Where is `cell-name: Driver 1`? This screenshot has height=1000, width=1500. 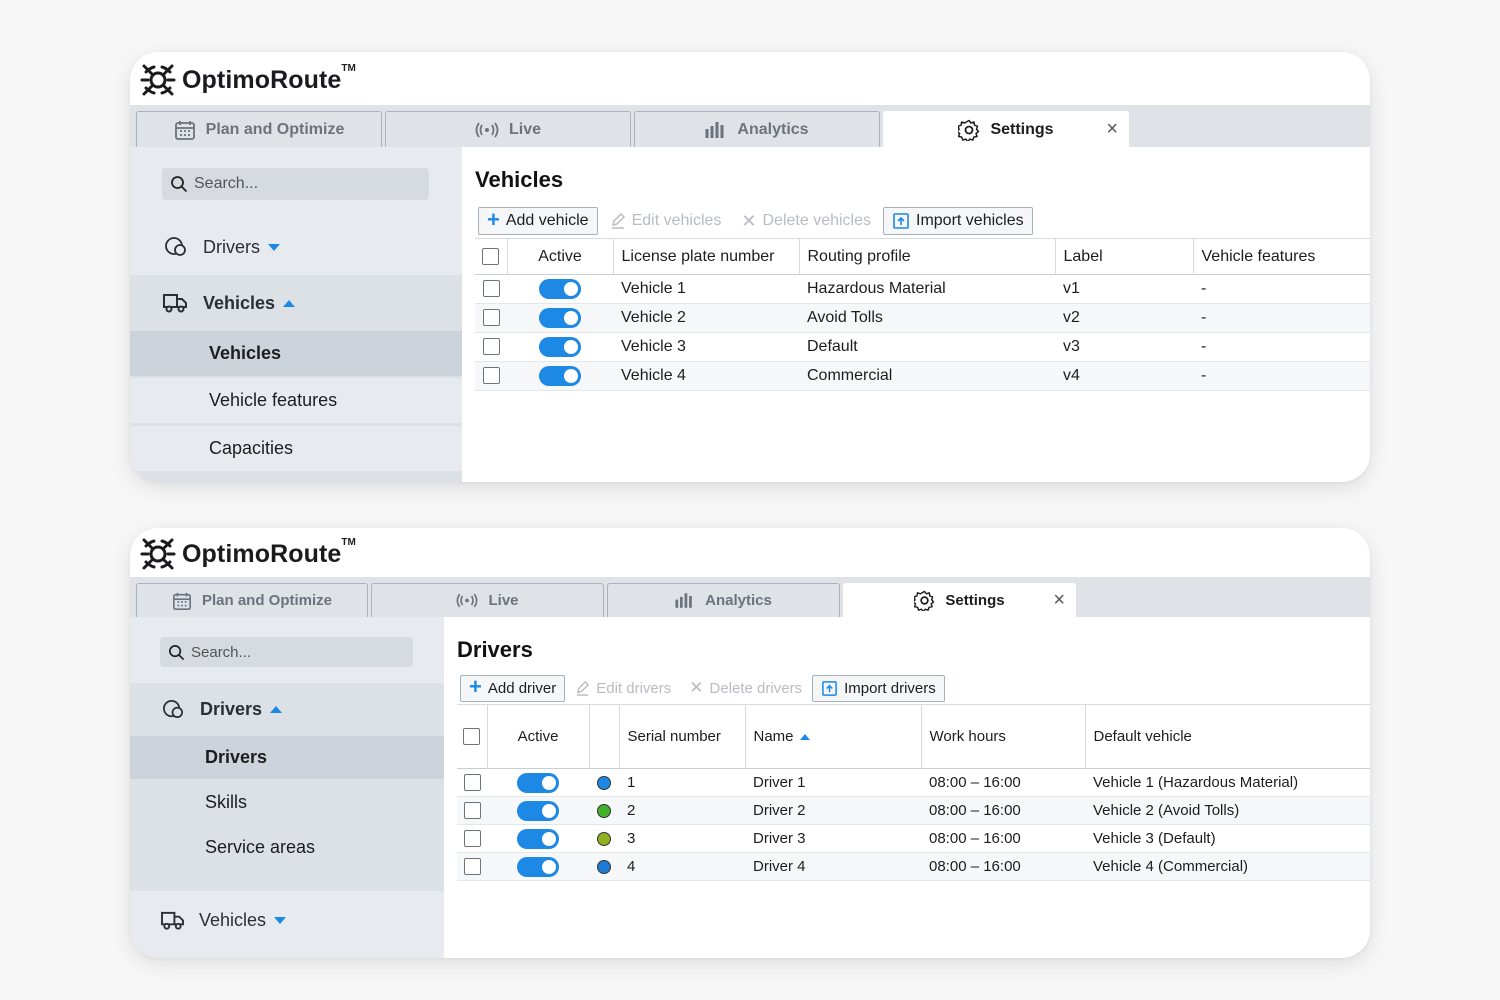 cell-name: Driver 1 is located at coordinates (833, 782).